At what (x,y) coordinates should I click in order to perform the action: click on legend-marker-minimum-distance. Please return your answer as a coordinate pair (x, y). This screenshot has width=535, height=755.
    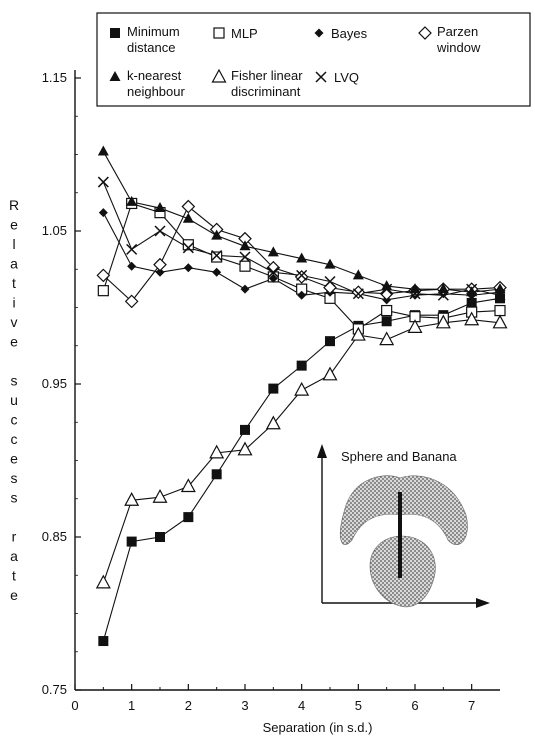
    Looking at the image, I should click on (115, 33).